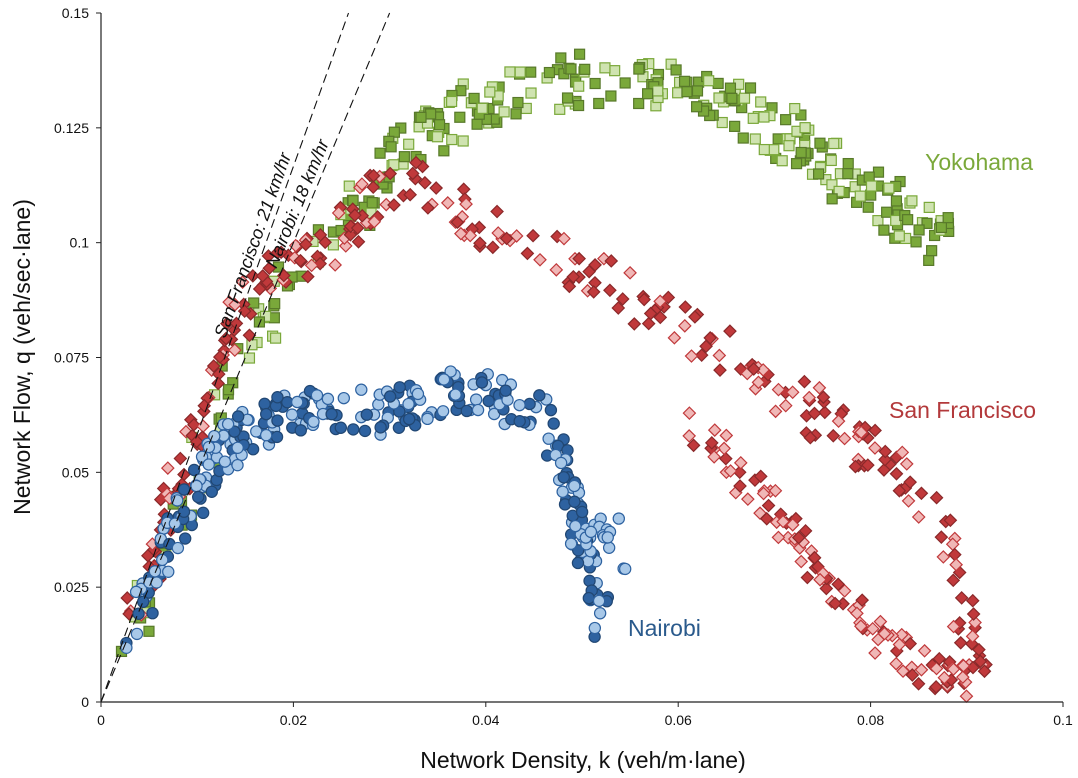 The image size is (1078, 778). I want to click on x-tick-label: 0.1, so click(1063, 720).